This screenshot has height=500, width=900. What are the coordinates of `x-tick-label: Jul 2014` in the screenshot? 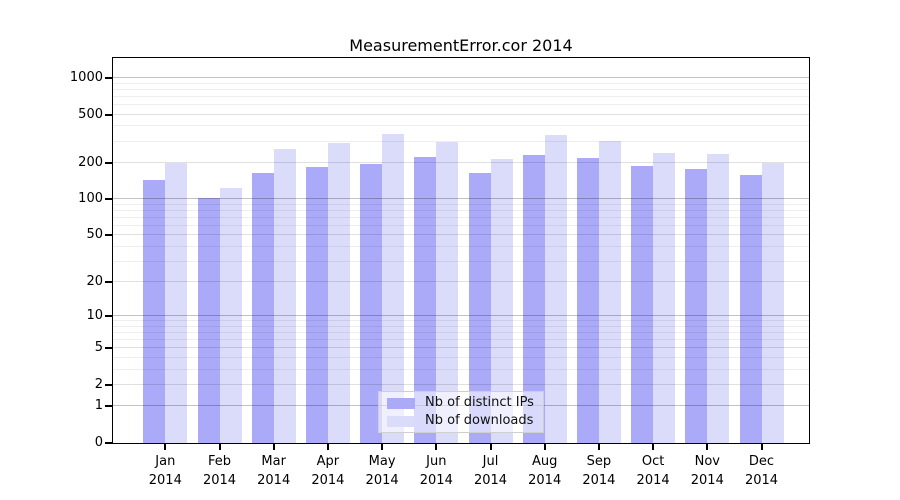 It's located at (490, 471).